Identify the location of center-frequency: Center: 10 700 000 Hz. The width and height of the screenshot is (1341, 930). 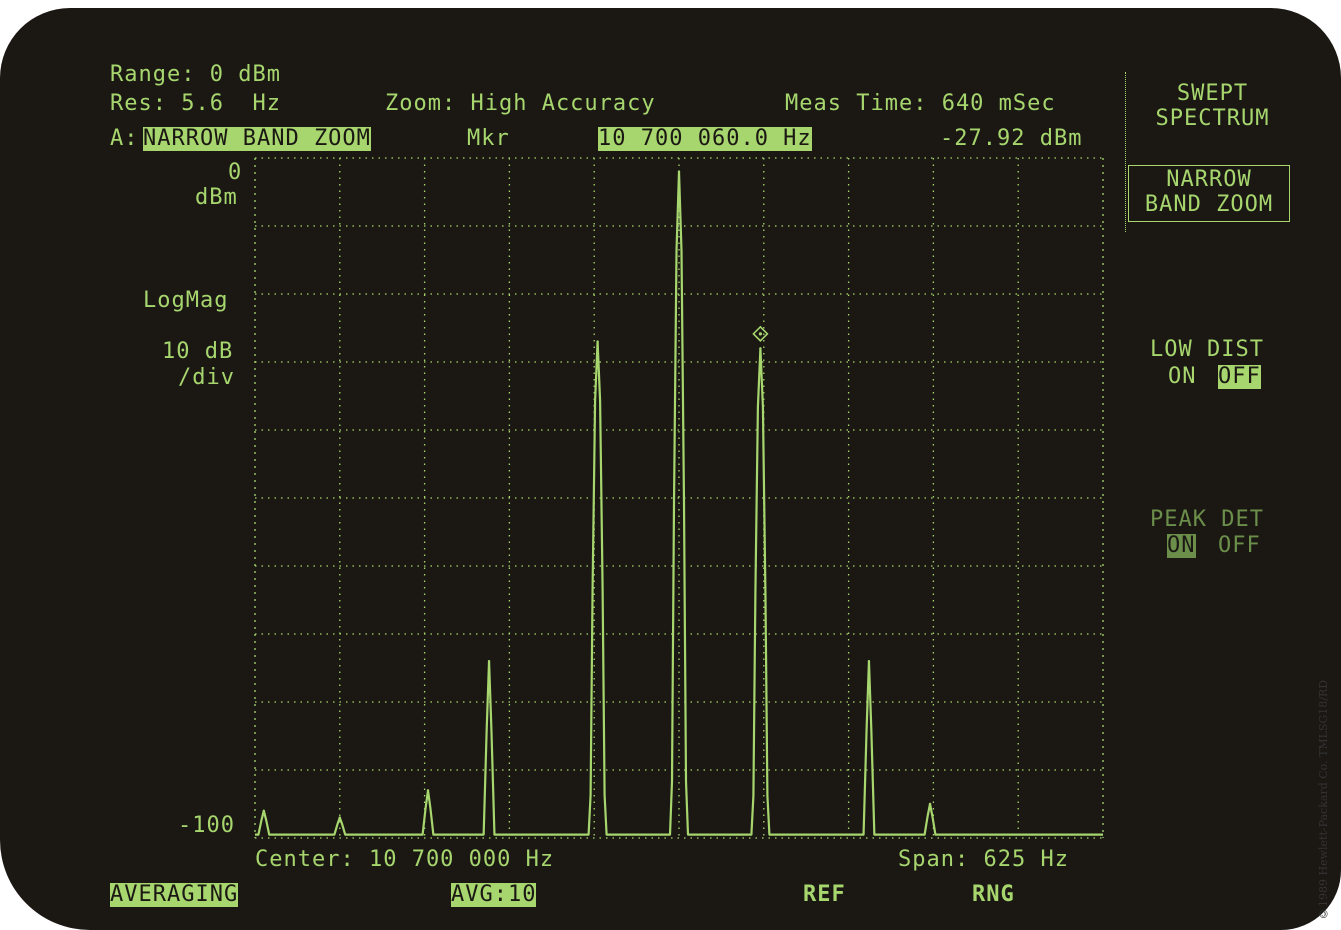
(405, 859).